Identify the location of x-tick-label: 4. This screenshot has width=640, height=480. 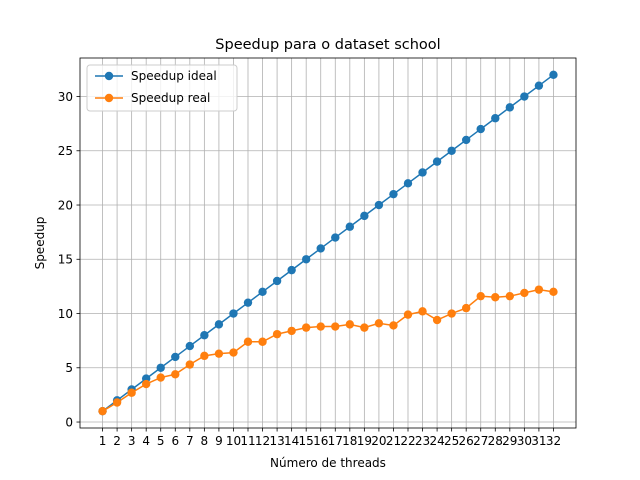
(146, 441).